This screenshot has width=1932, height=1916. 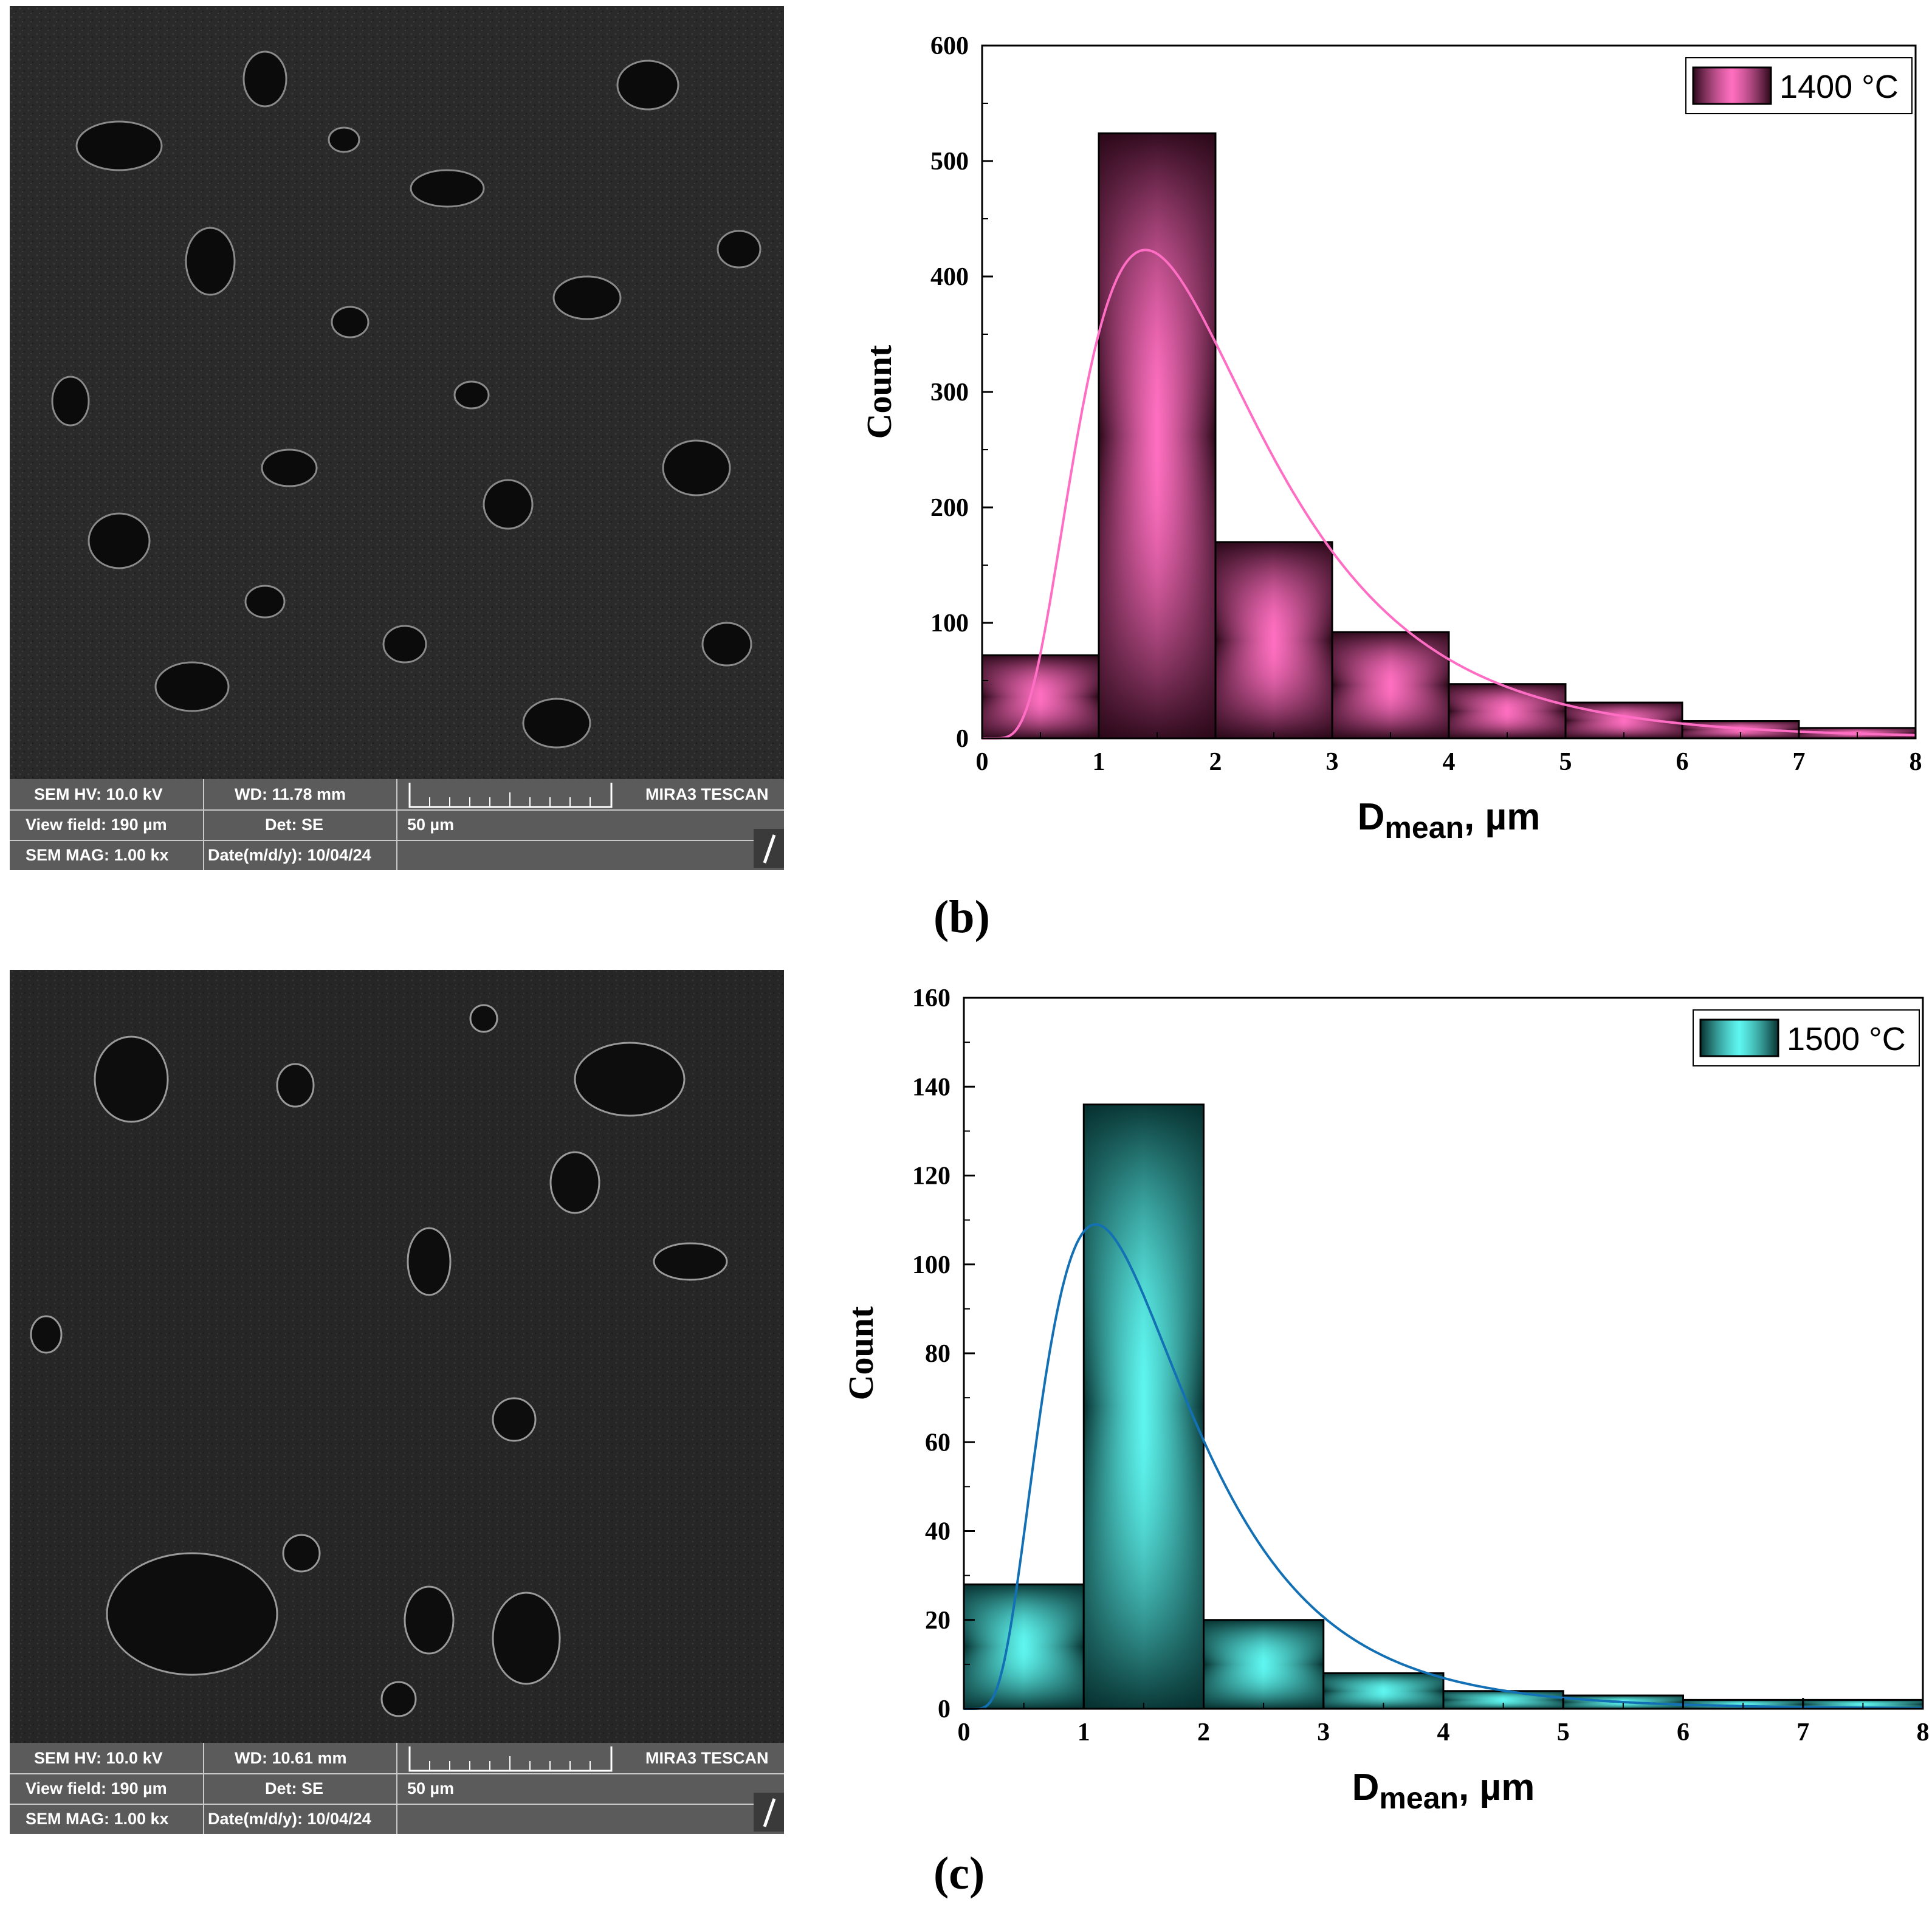 I want to click on y-tick-label-2: 40, so click(x=938, y=1532).